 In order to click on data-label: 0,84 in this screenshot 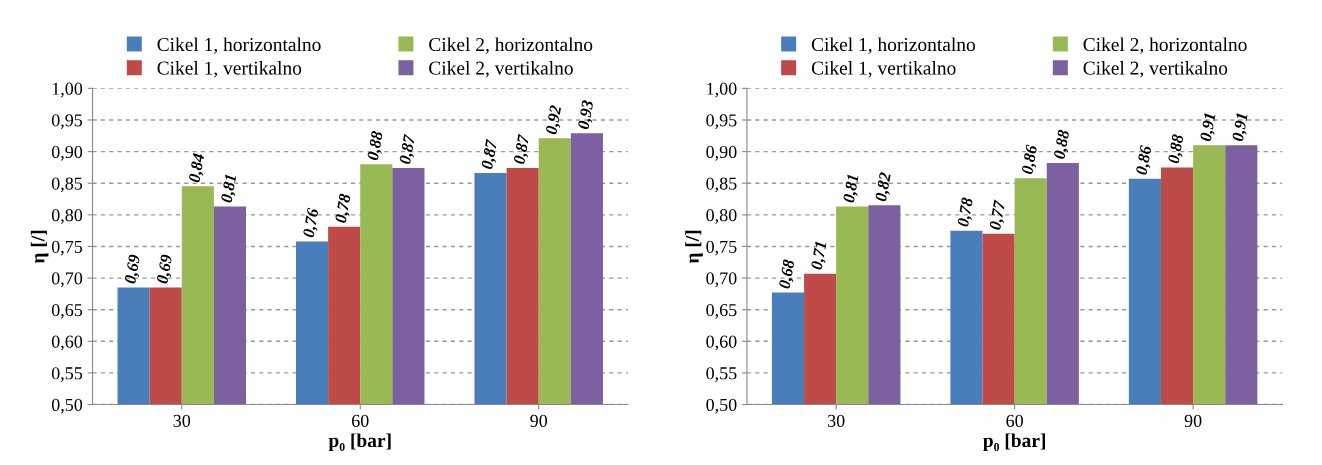, I will do `click(197, 168)`.